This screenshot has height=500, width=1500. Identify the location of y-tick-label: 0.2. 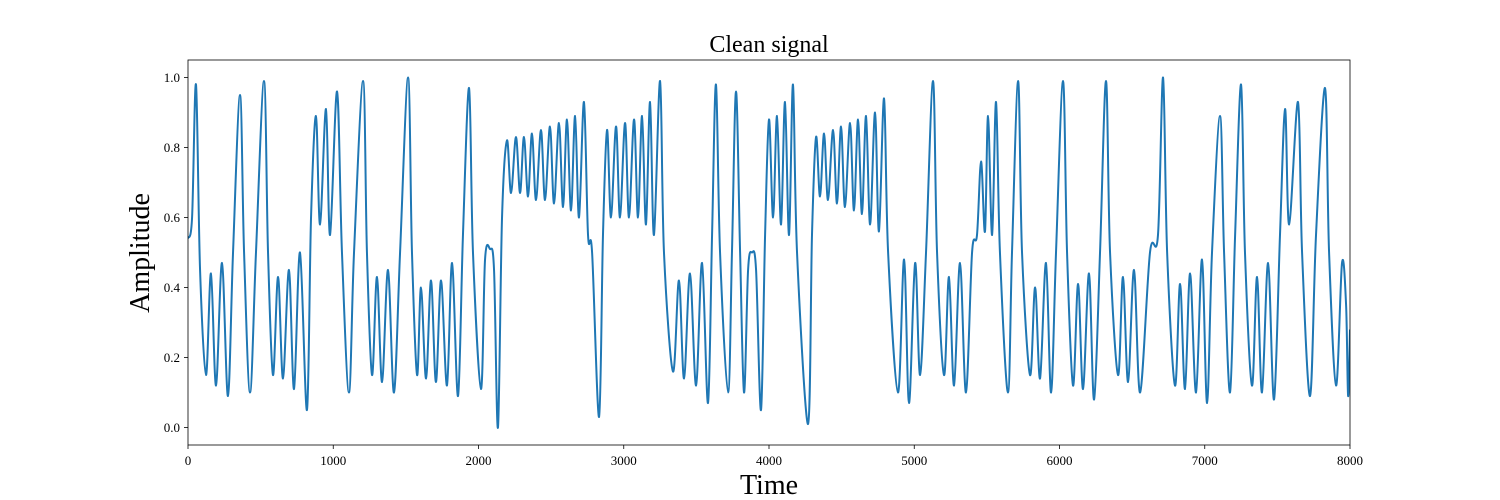
(172, 357).